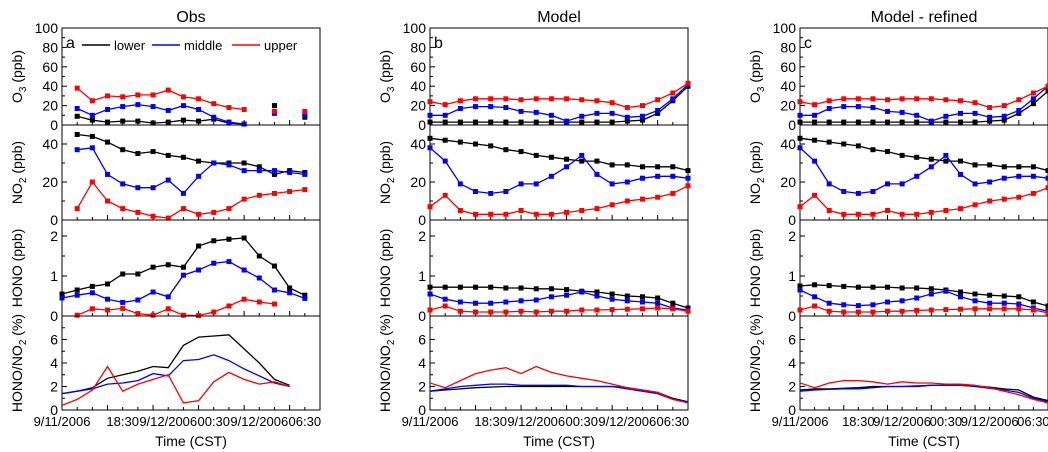 The image size is (1048, 452). Describe the element at coordinates (50, 86) in the screenshot. I see `y-tick-label: 40` at that location.